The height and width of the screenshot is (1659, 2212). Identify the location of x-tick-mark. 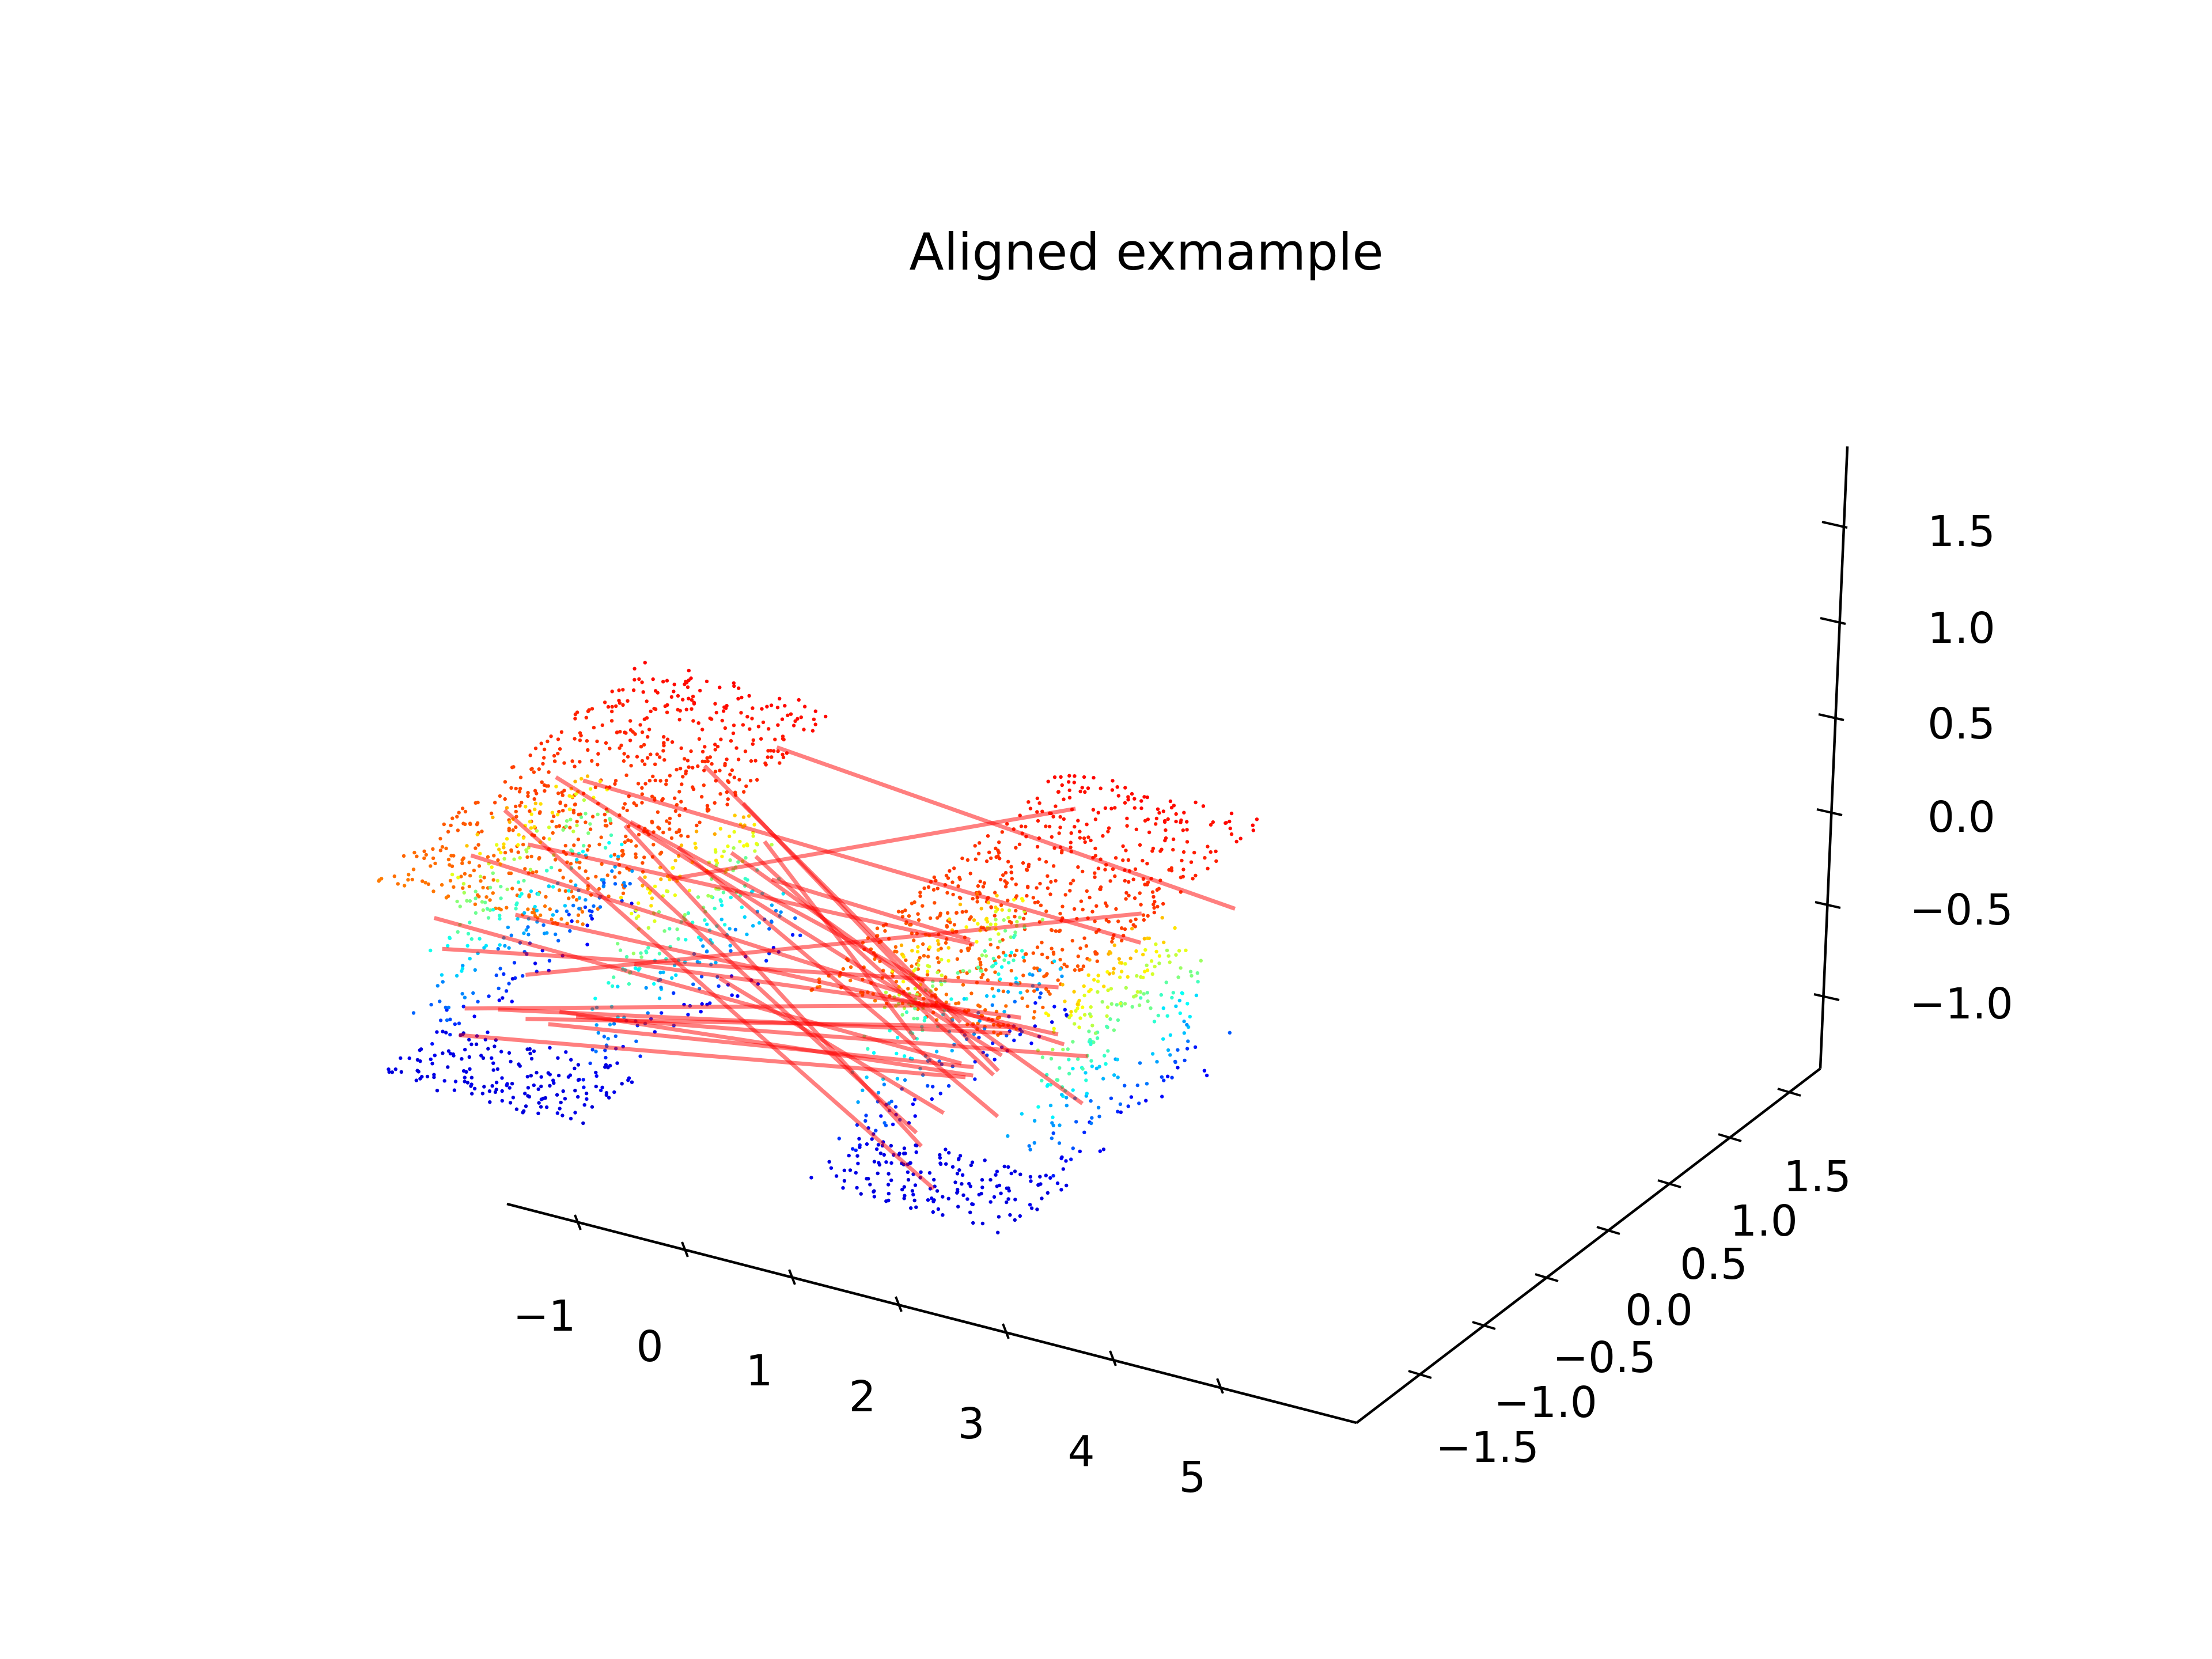
(1113, 1358).